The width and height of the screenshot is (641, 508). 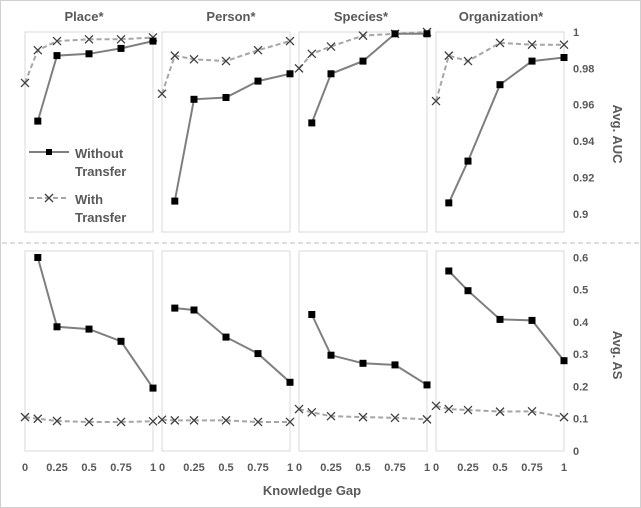 I want to click on legend: Without Transfer With Transfer, so click(x=77, y=185).